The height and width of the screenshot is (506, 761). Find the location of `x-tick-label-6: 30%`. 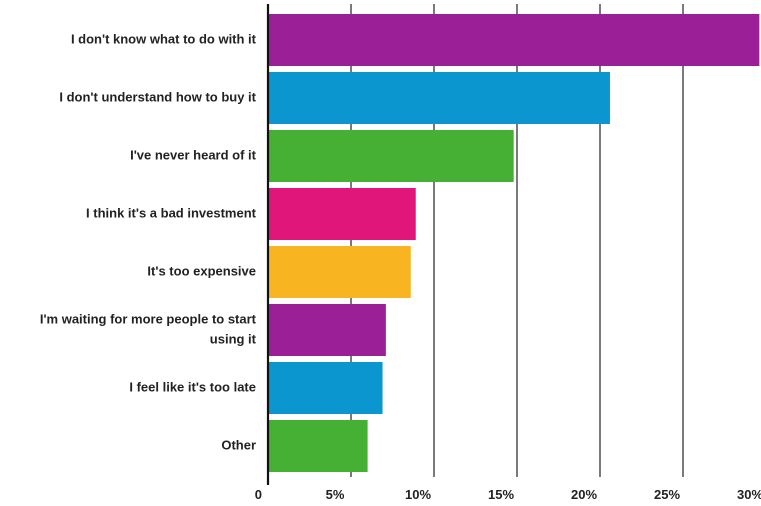

x-tick-label-6: 30% is located at coordinates (749, 494).